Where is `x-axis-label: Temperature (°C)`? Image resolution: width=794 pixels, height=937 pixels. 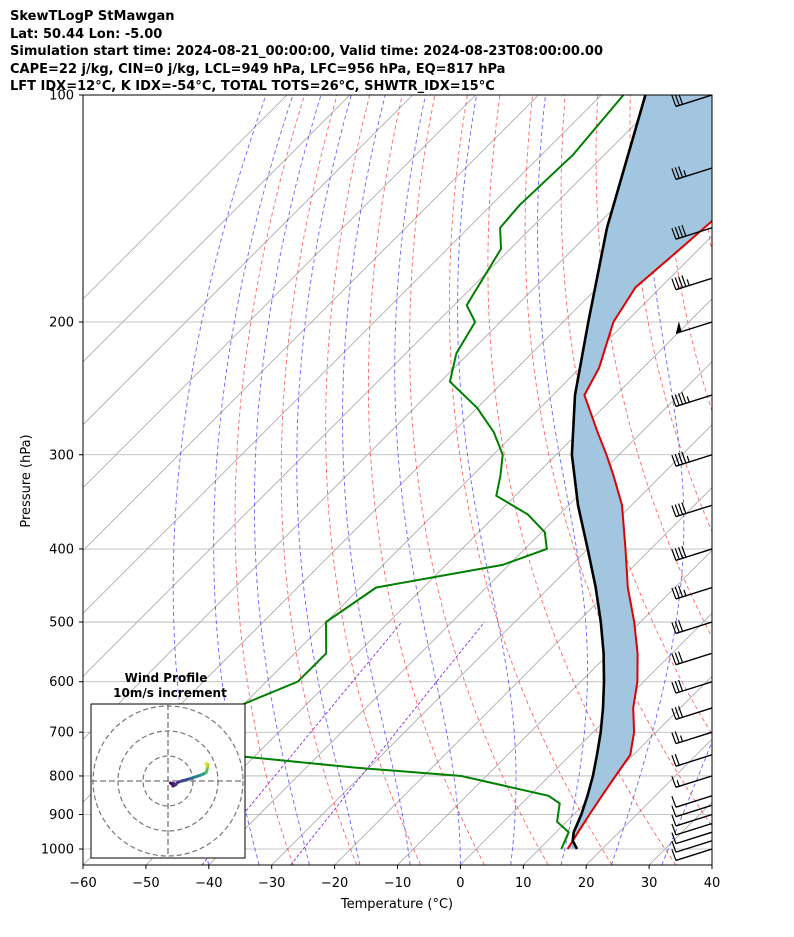
x-axis-label: Temperature (°C) is located at coordinates (396, 904).